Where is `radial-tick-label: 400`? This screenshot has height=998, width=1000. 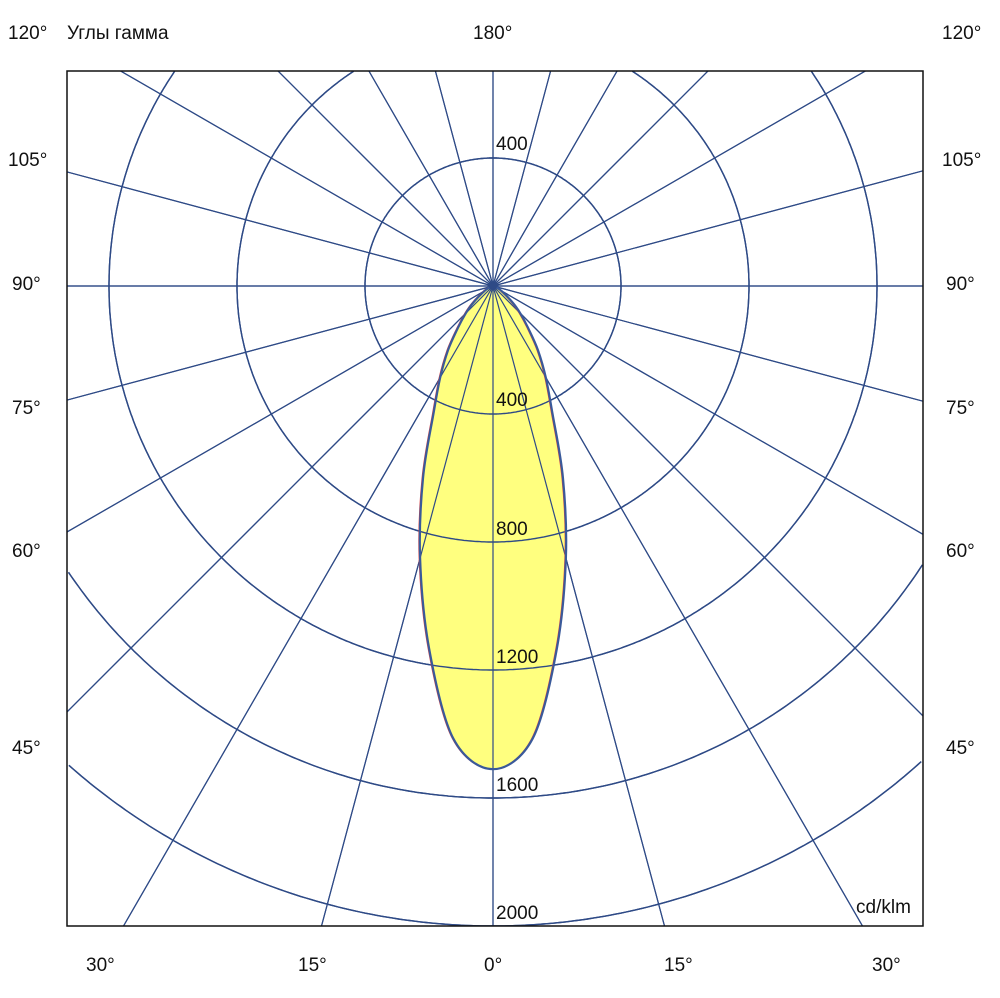
radial-tick-label: 400 is located at coordinates (512, 400).